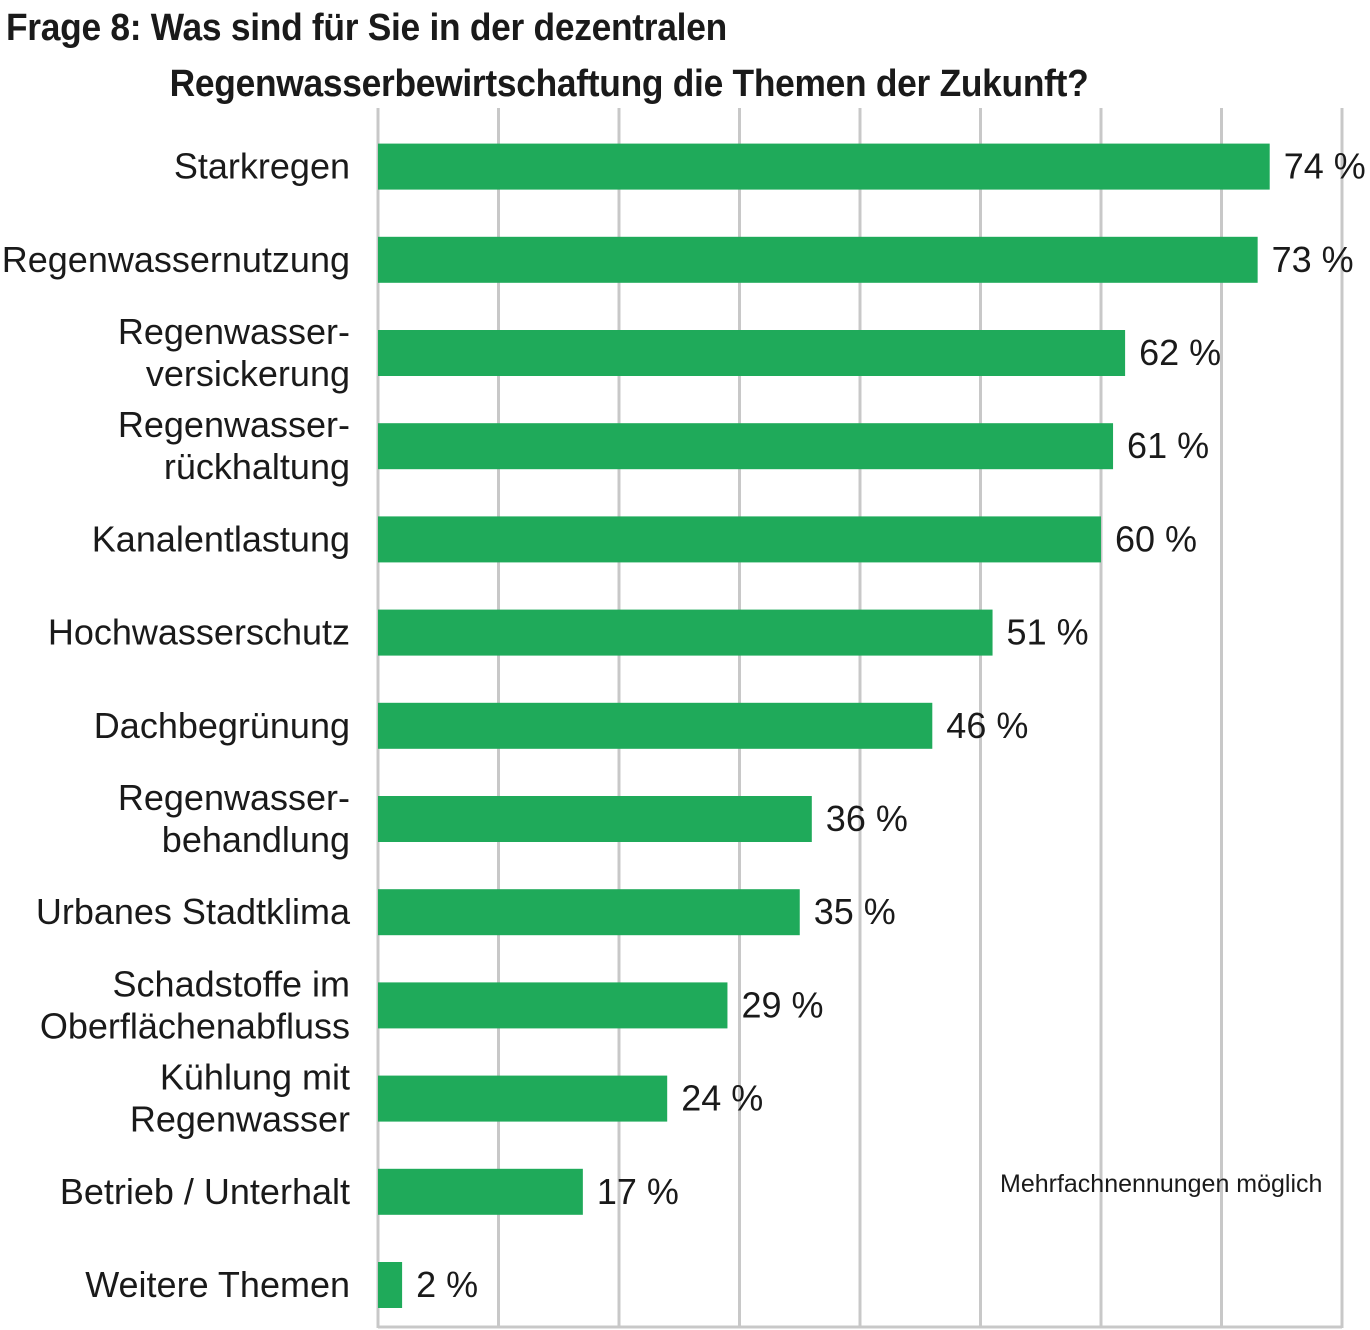 The width and height of the screenshot is (1370, 1330). What do you see at coordinates (176, 259) in the screenshot?
I see `category-label: Regenwassernutzung` at bounding box center [176, 259].